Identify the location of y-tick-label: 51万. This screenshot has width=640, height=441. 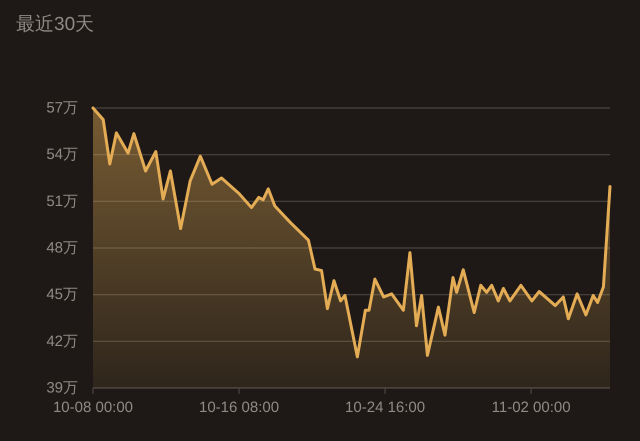
(62, 201).